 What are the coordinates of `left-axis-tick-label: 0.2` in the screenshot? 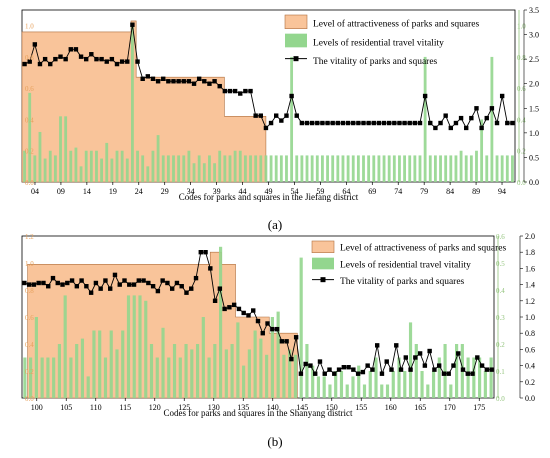 It's located at (29, 152).